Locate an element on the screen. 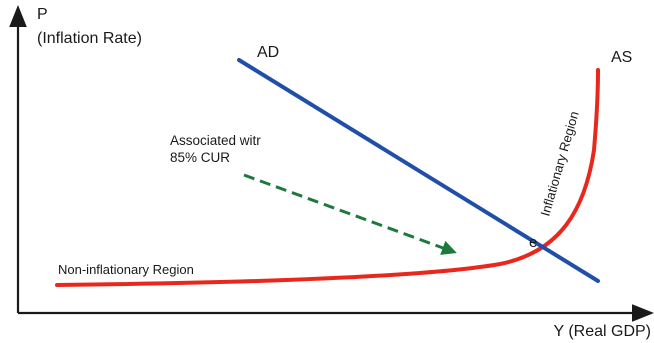 The height and width of the screenshot is (343, 654). as-label: AS is located at coordinates (621, 57).